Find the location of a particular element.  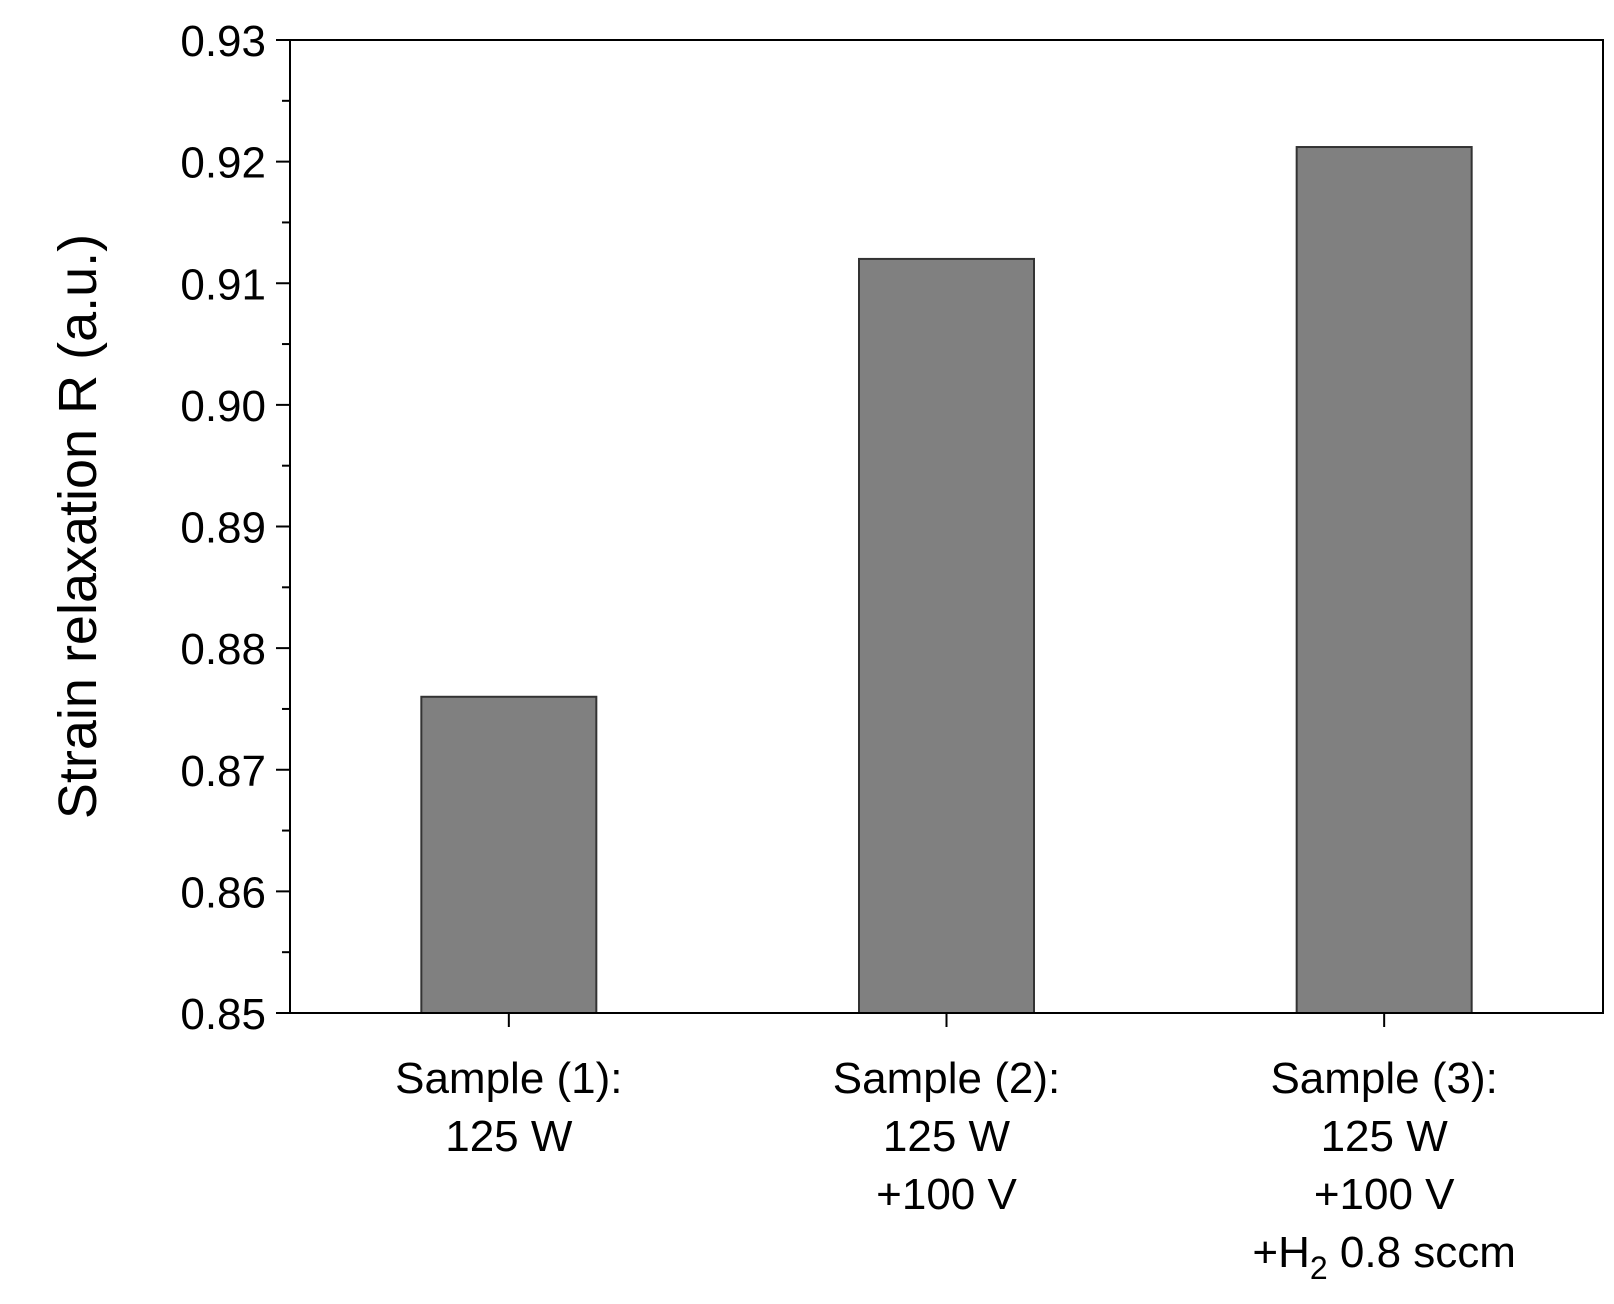

y-axis-title: Strain relaxation R (a.u.) is located at coordinates (78, 526).